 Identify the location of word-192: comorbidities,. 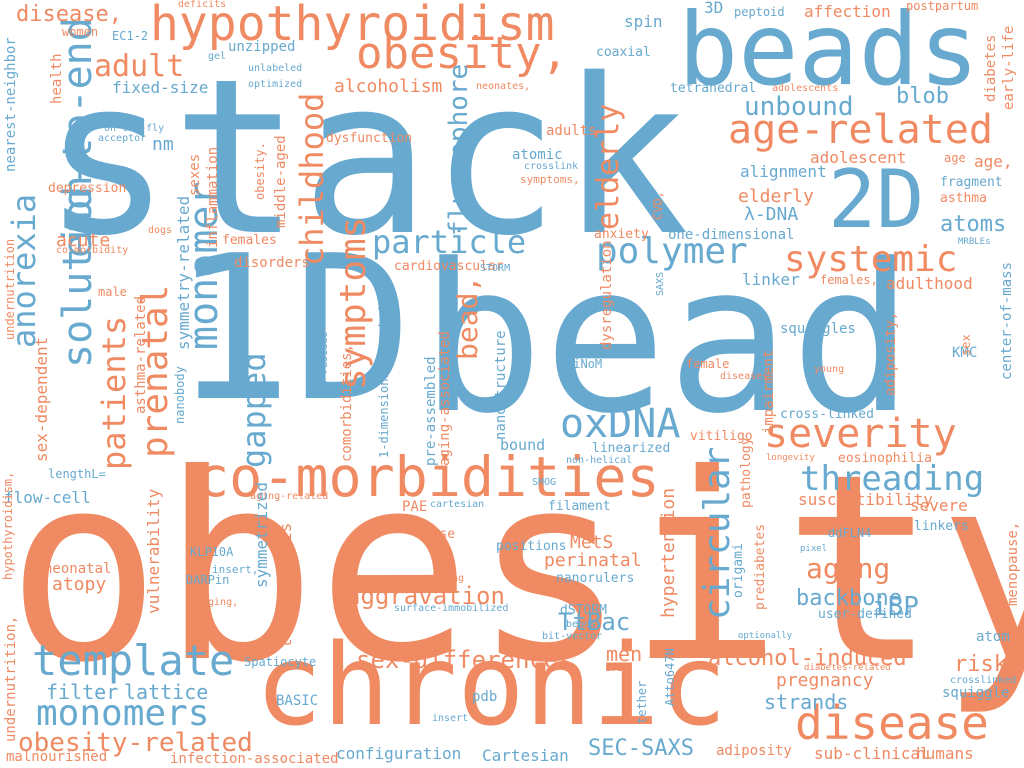
(347, 402).